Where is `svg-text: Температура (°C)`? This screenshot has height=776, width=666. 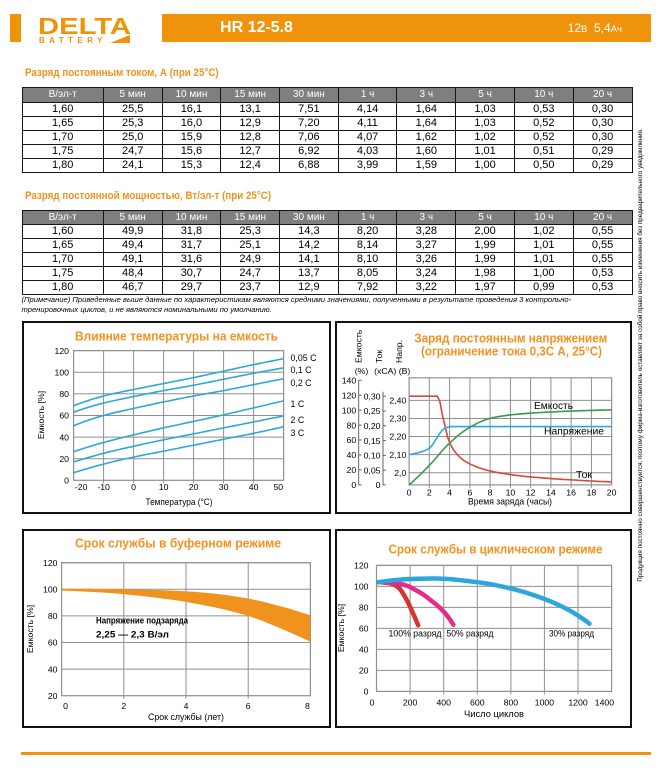 svg-text: Температура (°C) is located at coordinates (178, 502).